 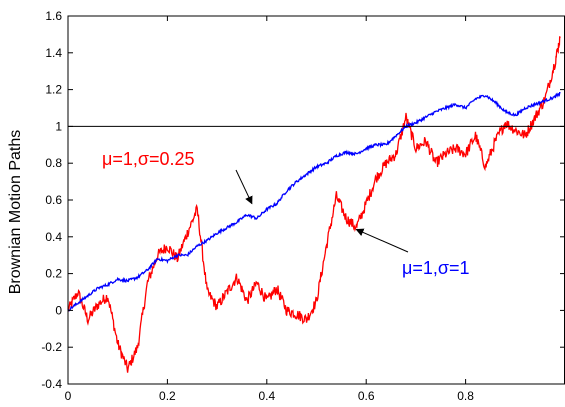 What do you see at coordinates (51, 347) in the screenshot?
I see `y-tick-label: -0.2` at bounding box center [51, 347].